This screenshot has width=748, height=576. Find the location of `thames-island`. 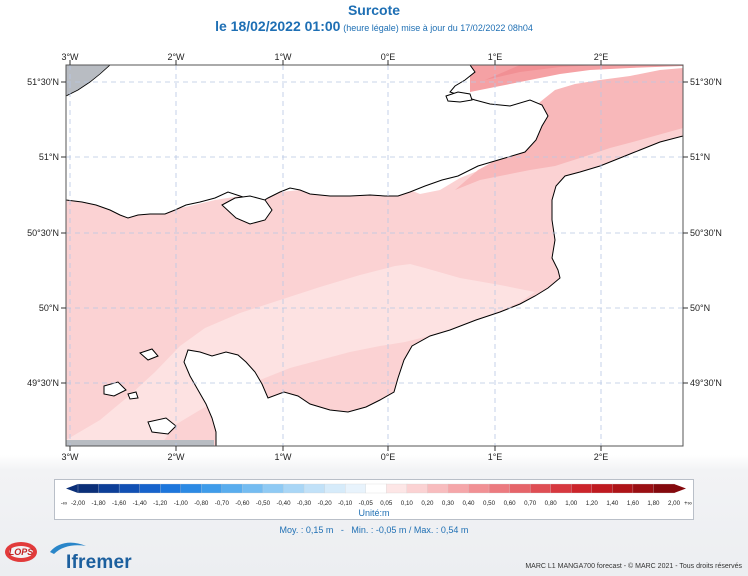

thames-island is located at coordinates (459, 97).